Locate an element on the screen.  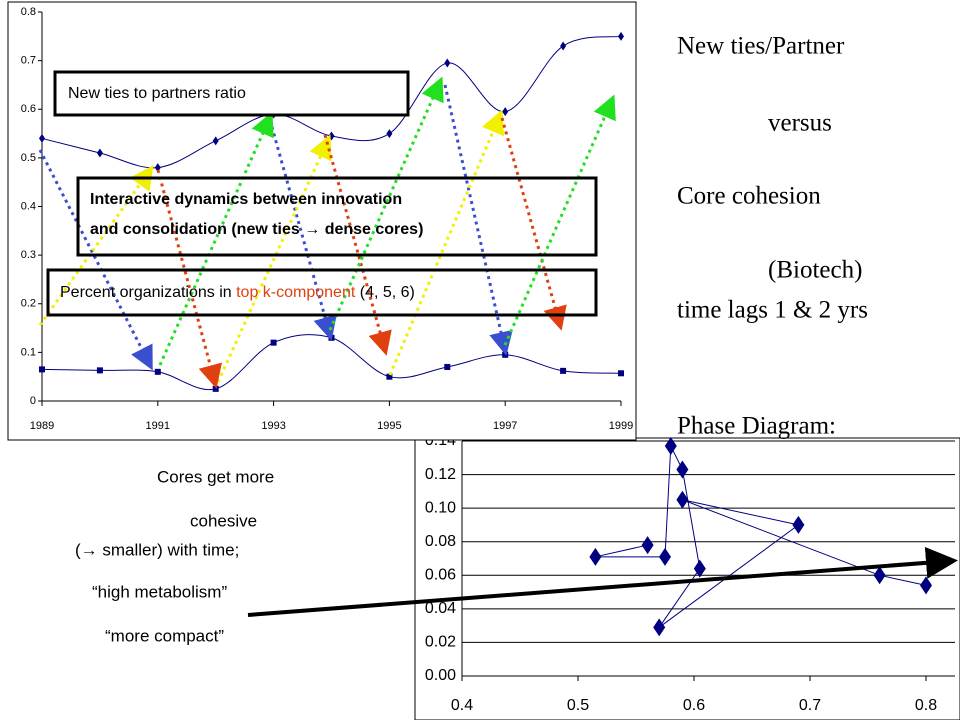
y-tick-label: 0.8 is located at coordinates (28, 12).